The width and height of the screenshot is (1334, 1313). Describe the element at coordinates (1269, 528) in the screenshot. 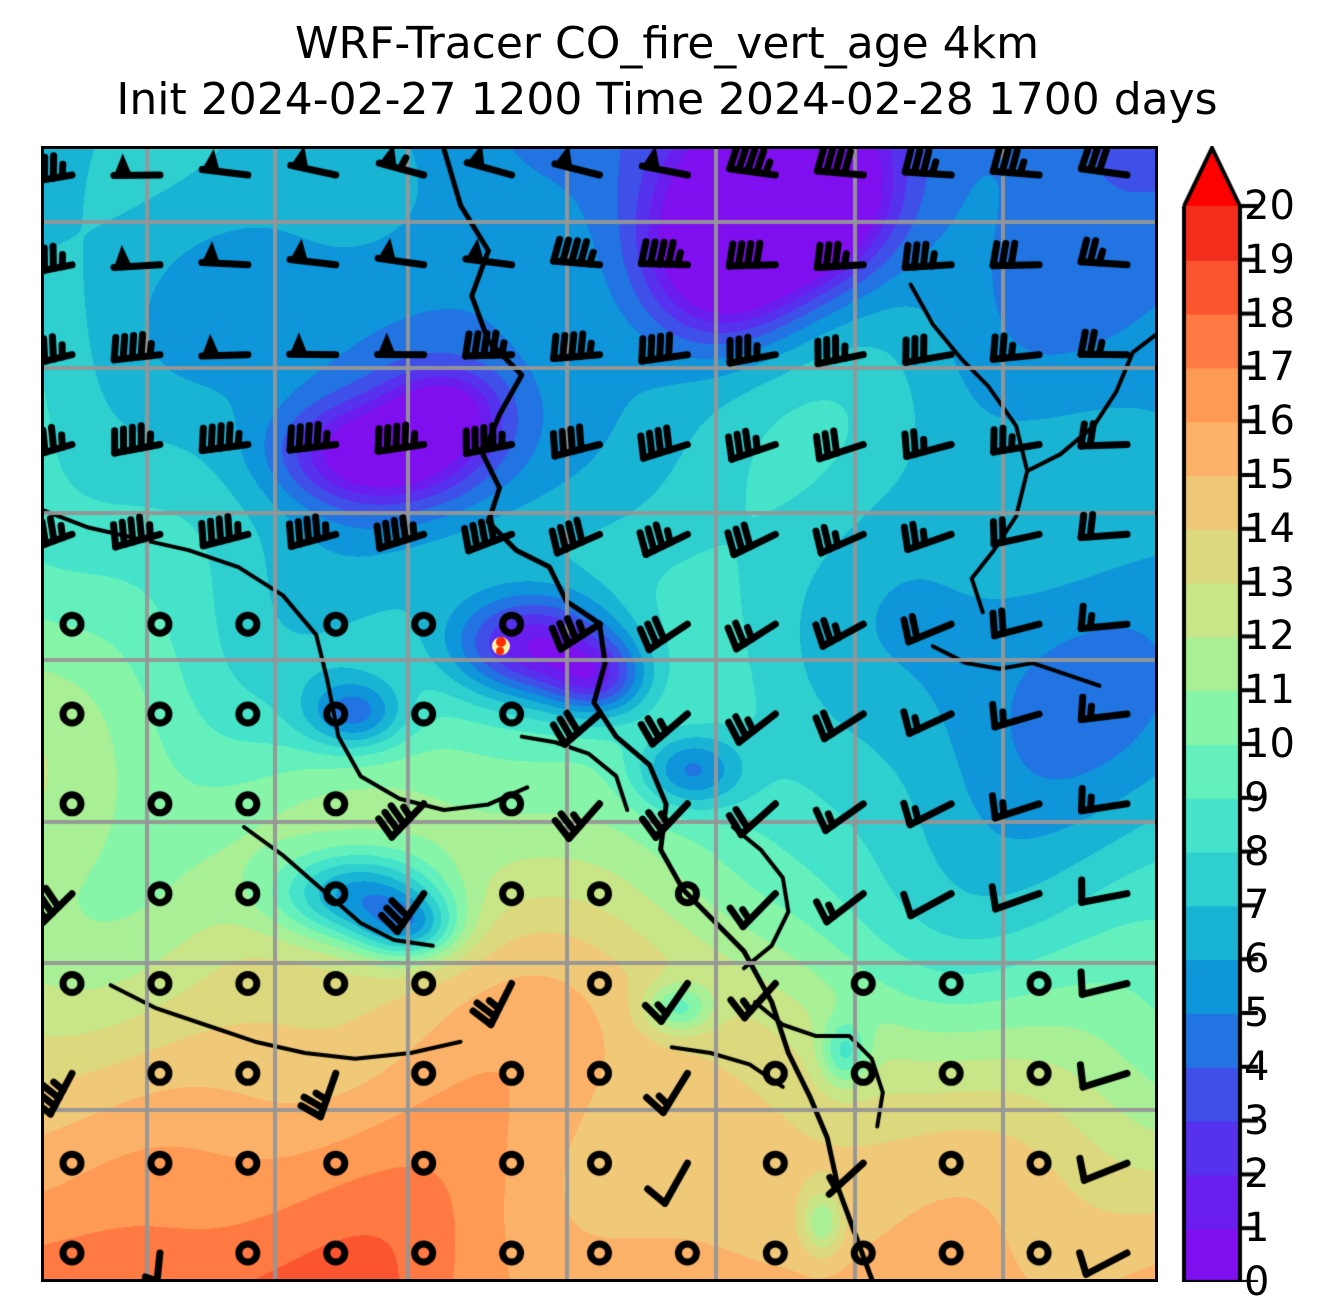

I see `colorbar-tick-14: 14` at that location.